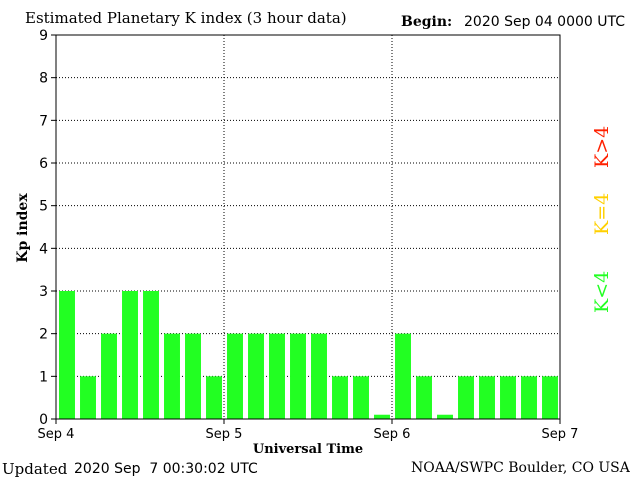 The image size is (640, 480). I want to click on x-tick-label: Sep 6, so click(392, 434).